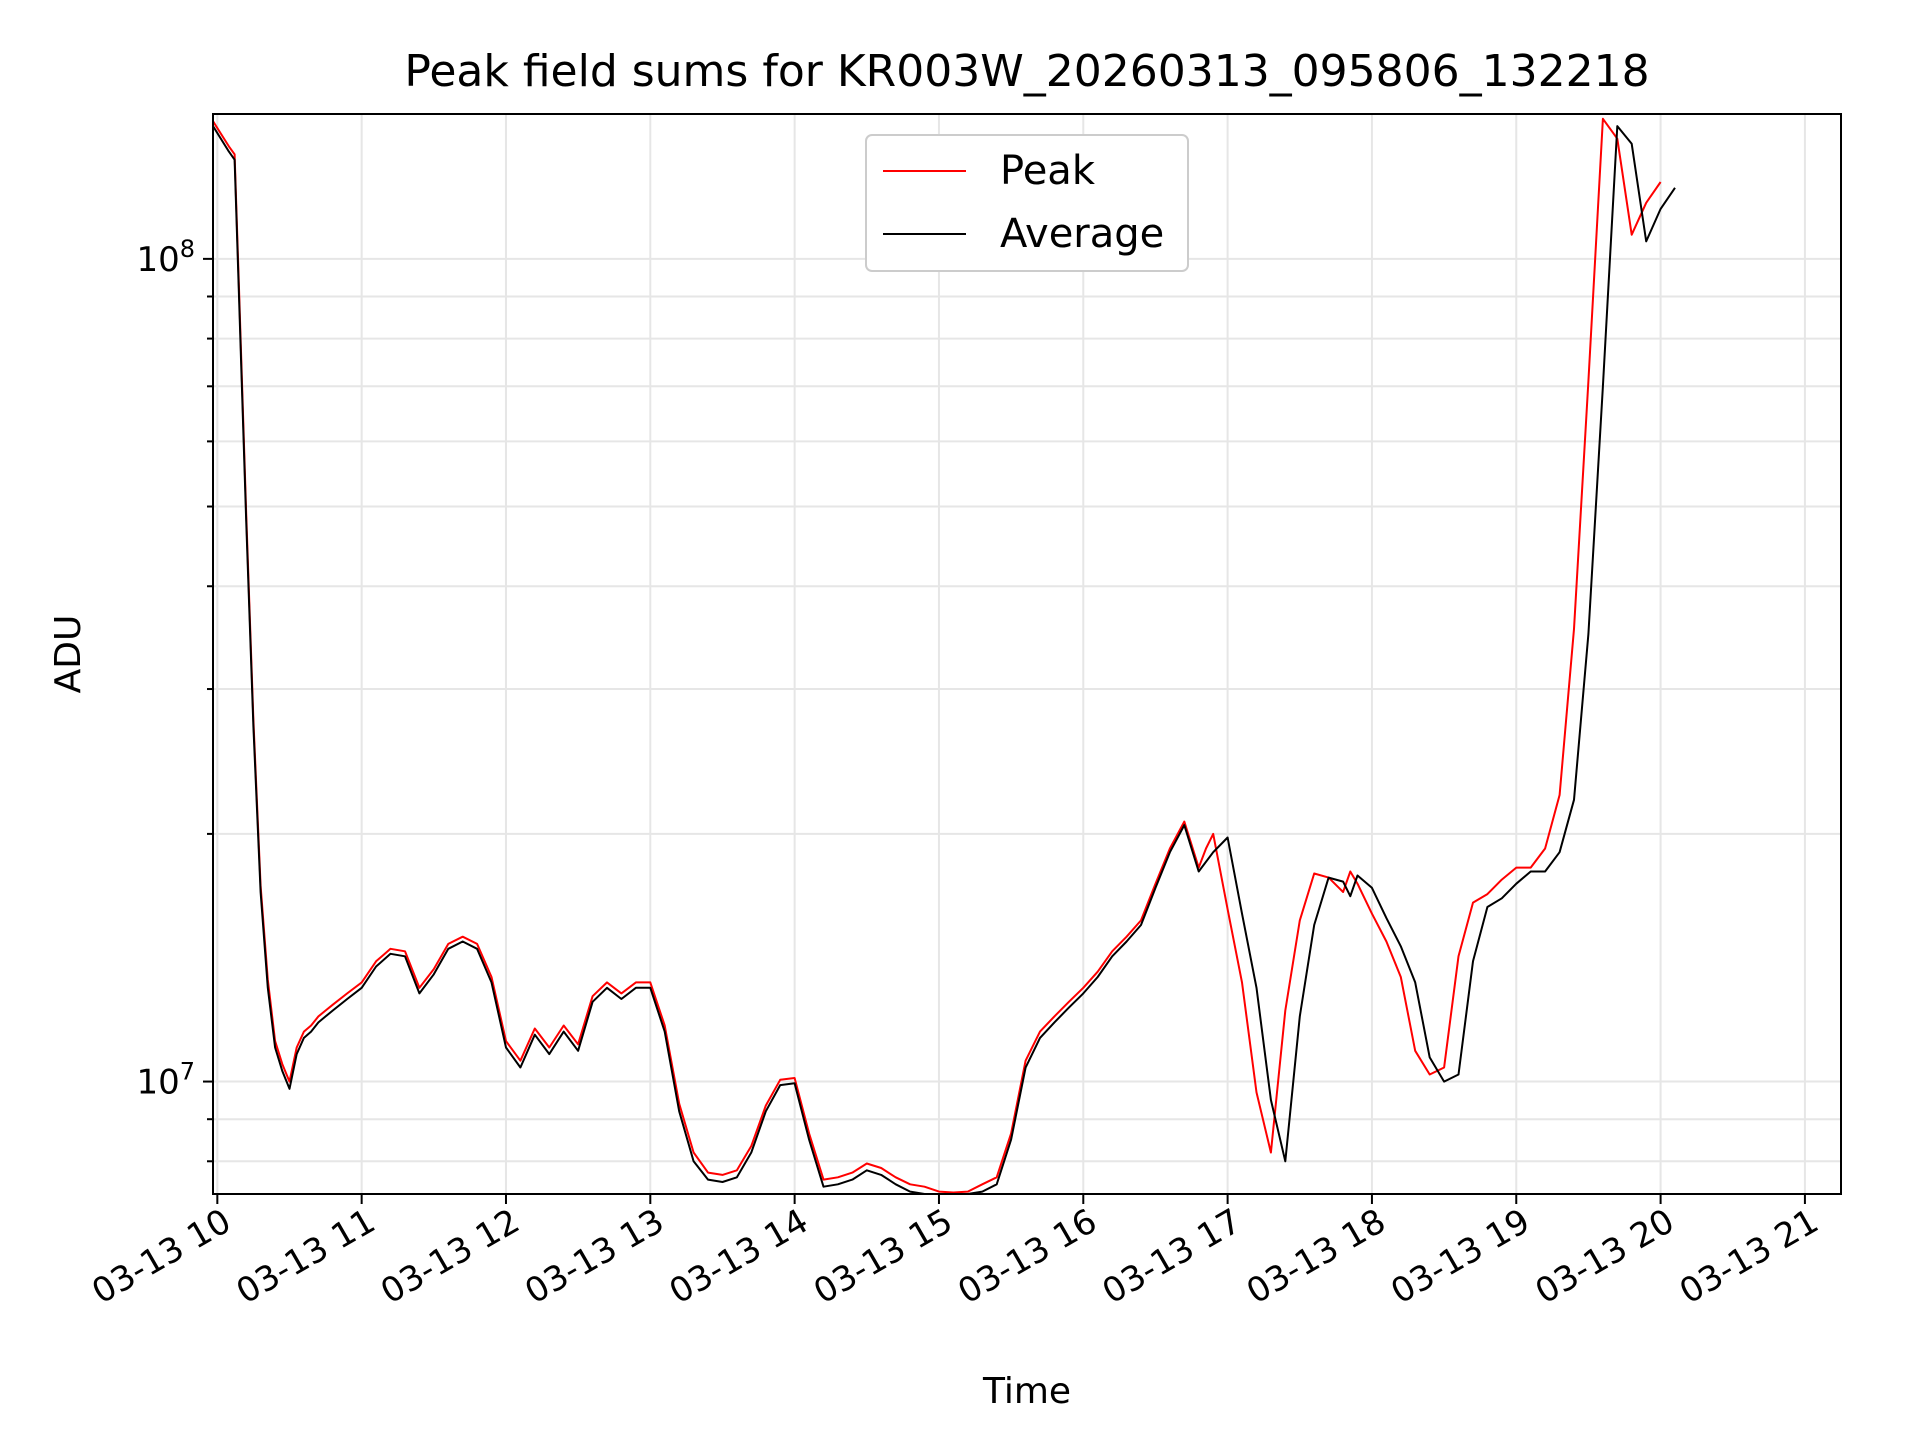 Image resolution: width=1920 pixels, height=1440 pixels. I want to click on legend-box, so click(1027, 203).